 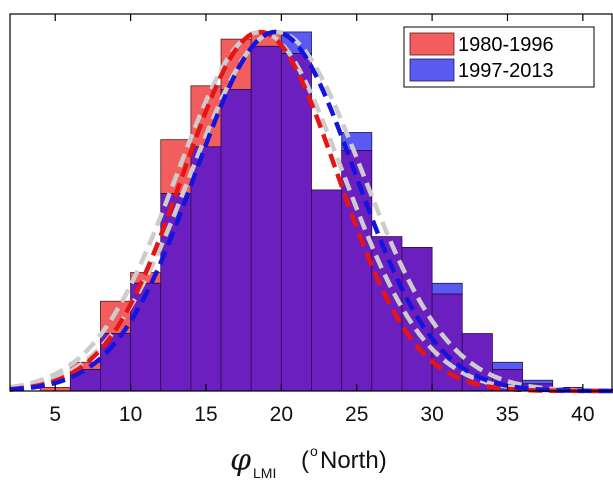 I want to click on x-axis-label-unit-text: North), so click(x=353, y=460).